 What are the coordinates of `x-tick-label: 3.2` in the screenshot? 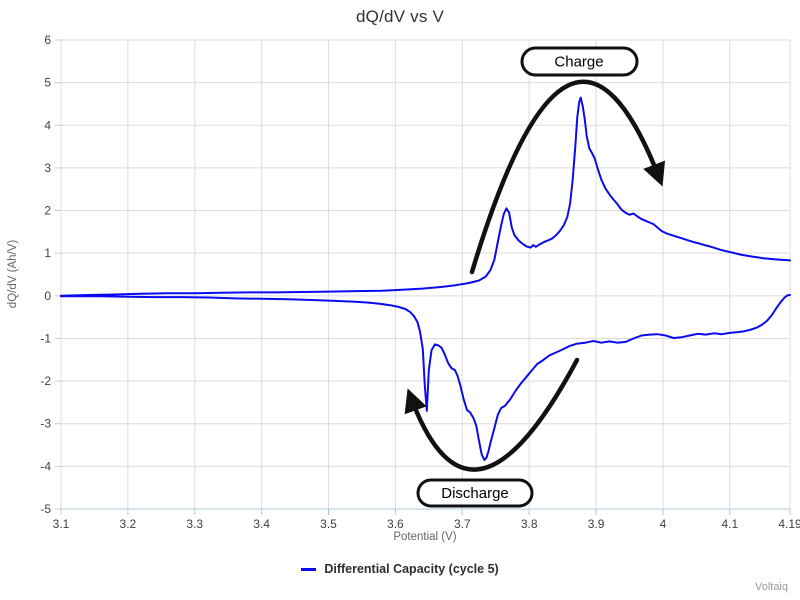 It's located at (128, 524).